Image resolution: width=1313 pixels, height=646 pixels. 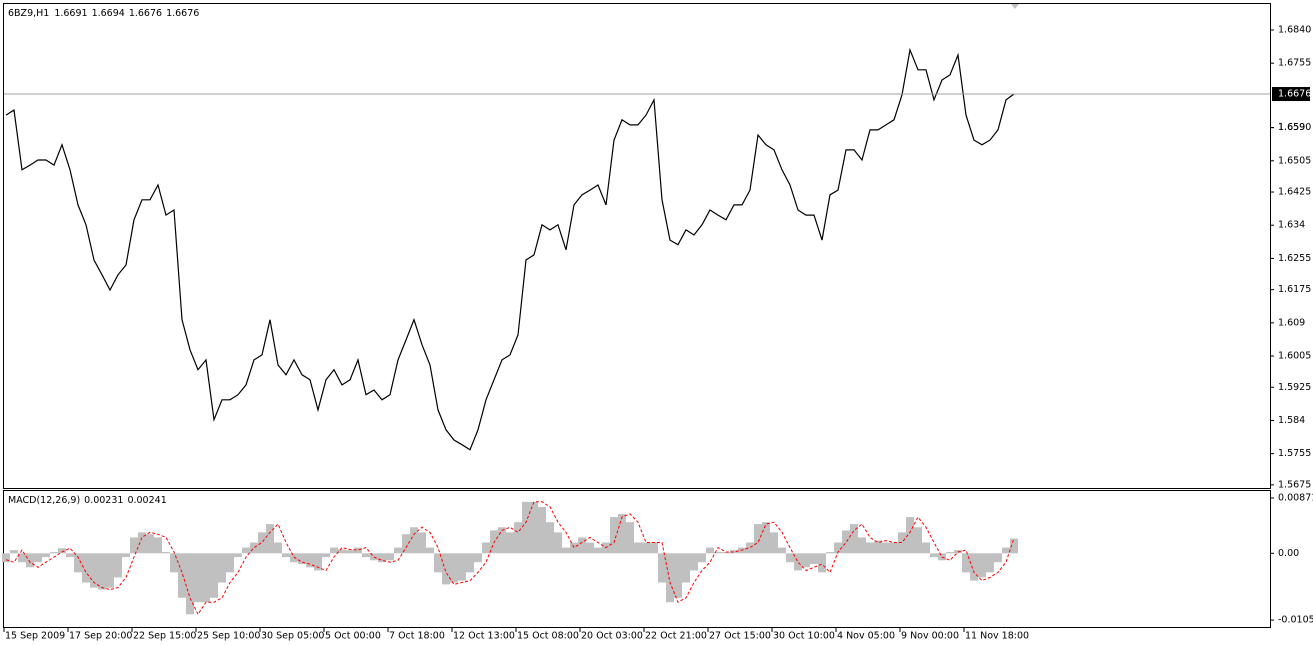 I want to click on x-tick-label: 15 Sep 2009, so click(x=35, y=636).